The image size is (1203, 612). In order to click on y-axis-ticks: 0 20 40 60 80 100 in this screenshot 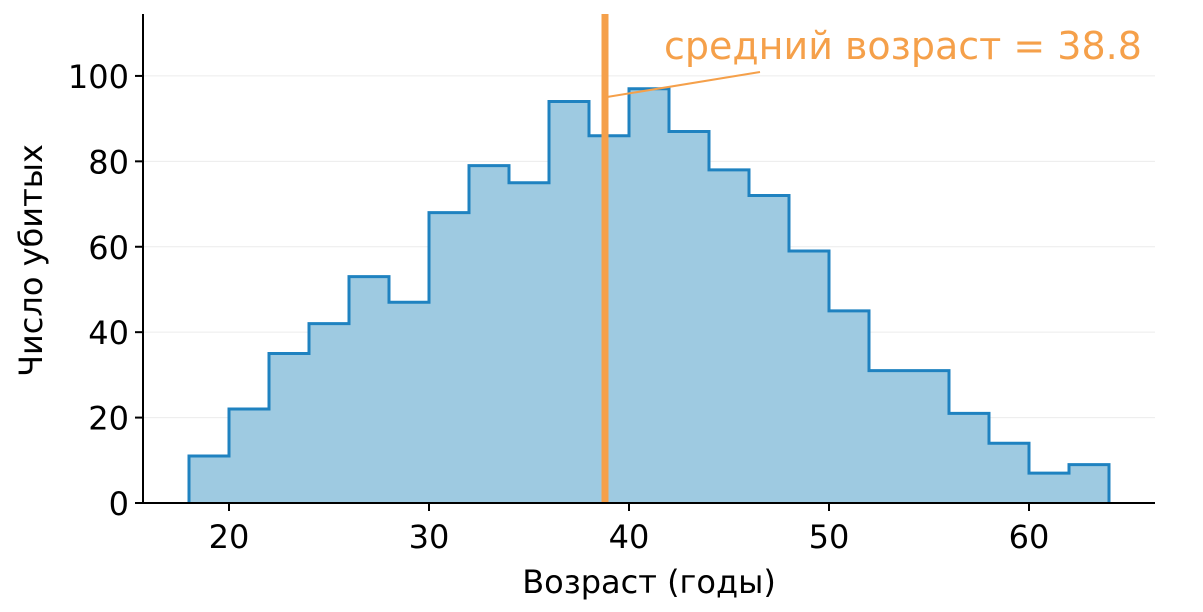, I will do `click(105, 290)`.